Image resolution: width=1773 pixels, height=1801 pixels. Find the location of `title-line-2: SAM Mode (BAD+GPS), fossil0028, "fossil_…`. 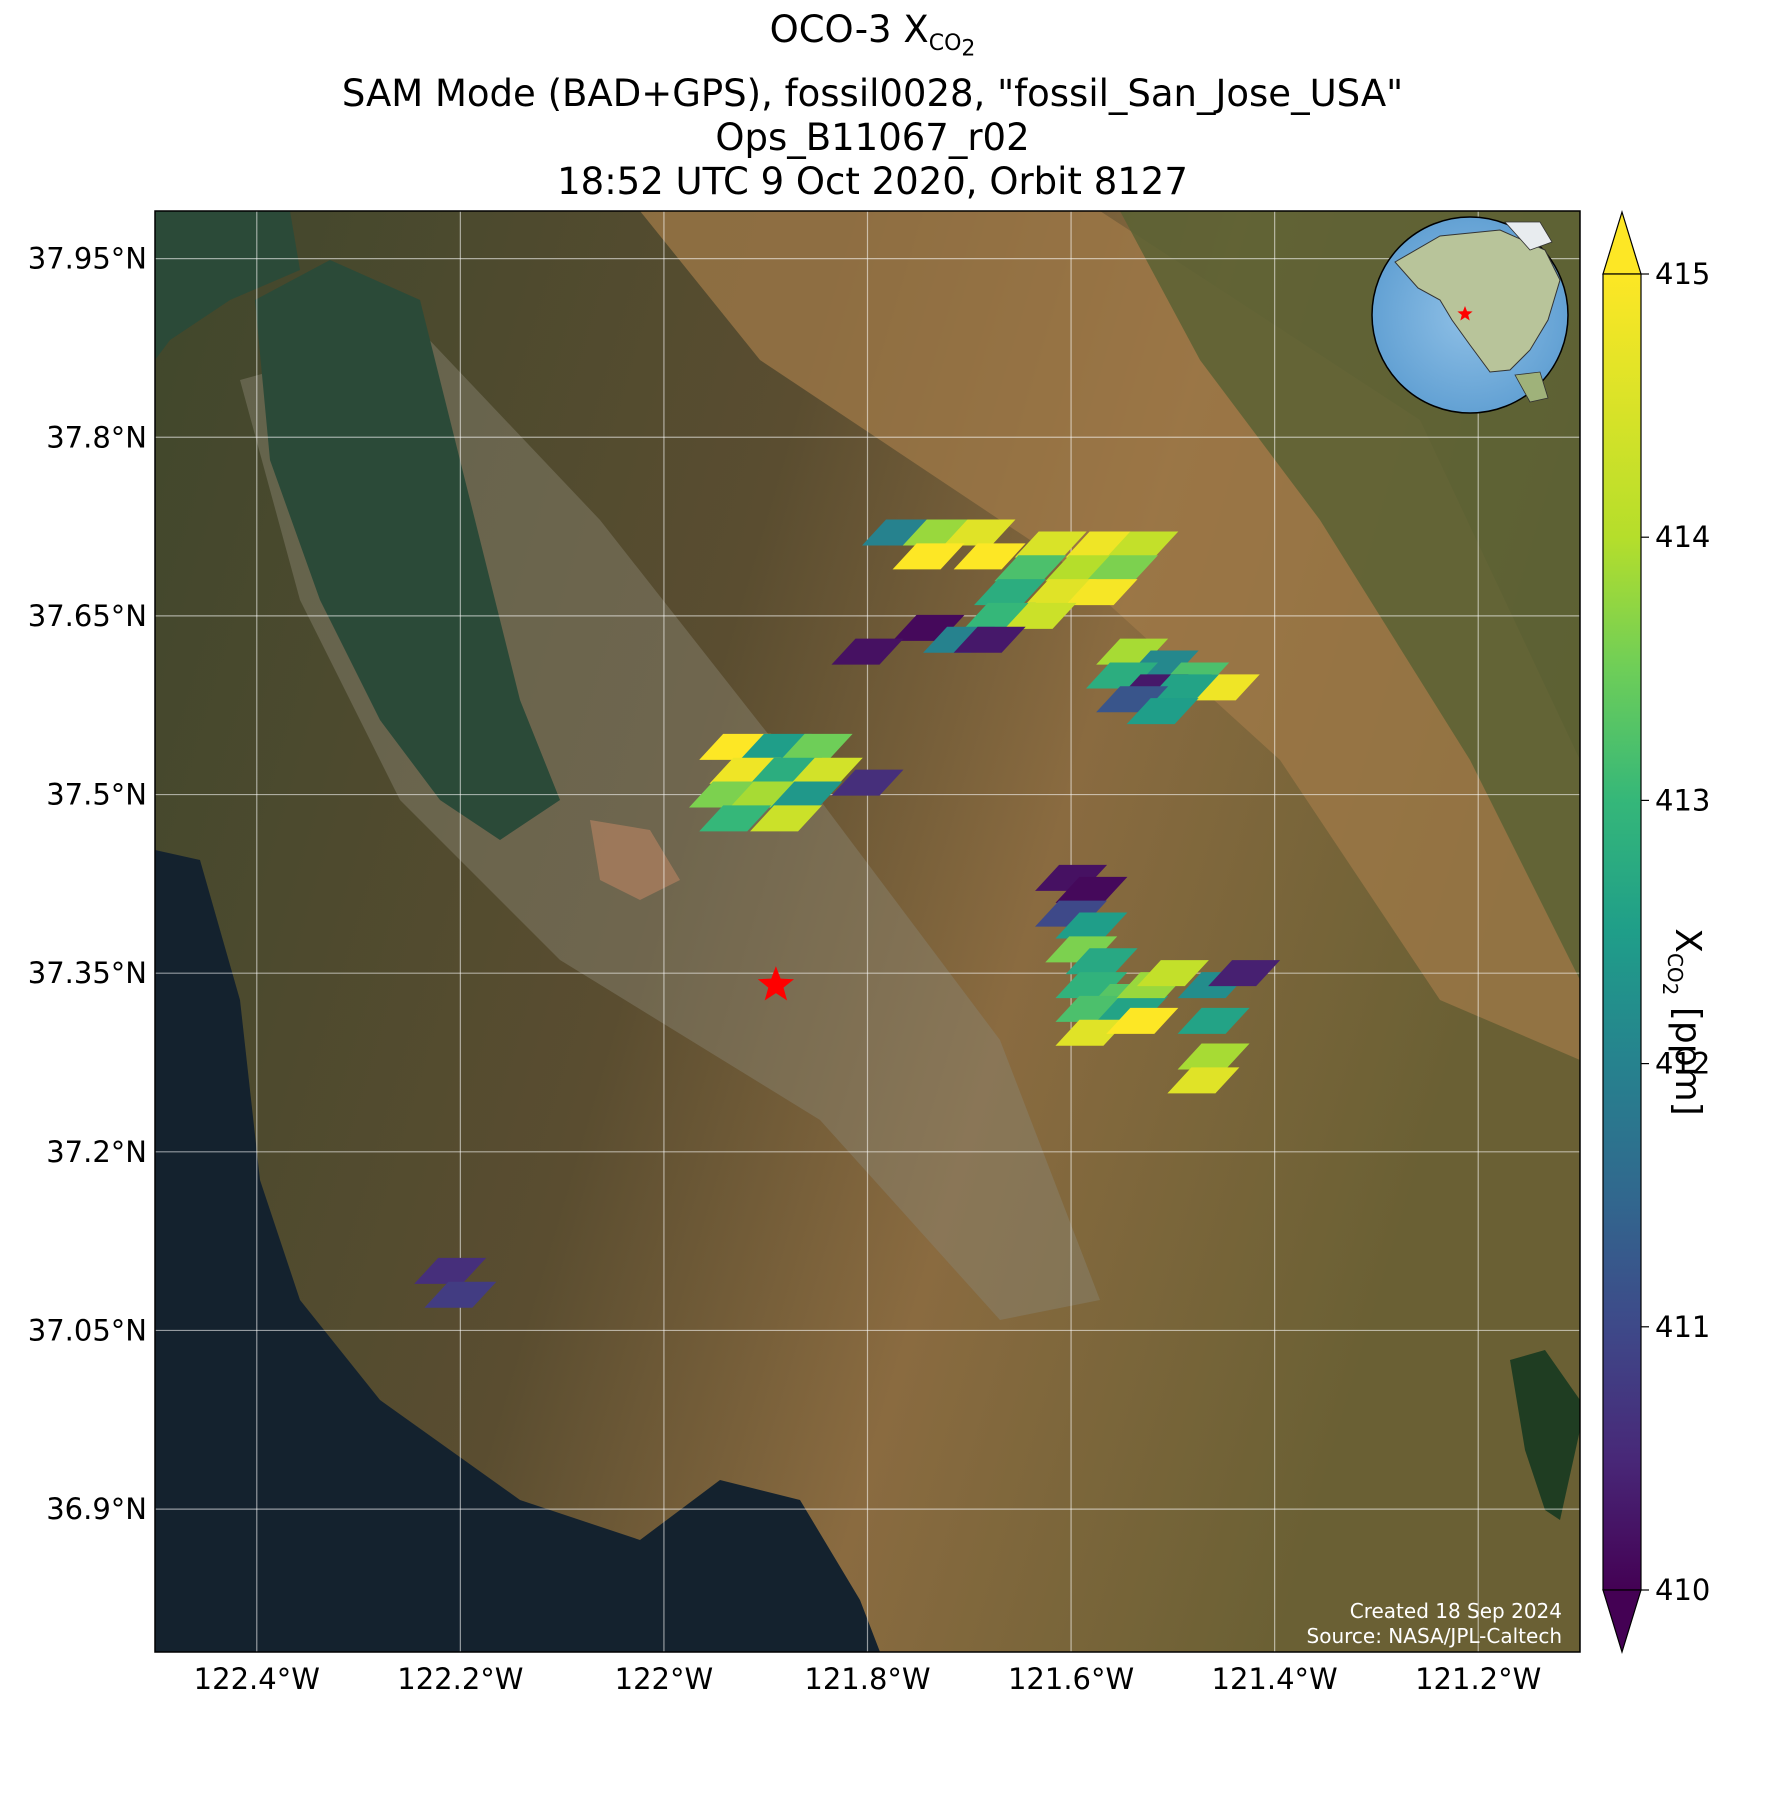

title-line-2: SAM Mode (BAD+GPS), fossil0028, "fossil_… is located at coordinates (872, 93).